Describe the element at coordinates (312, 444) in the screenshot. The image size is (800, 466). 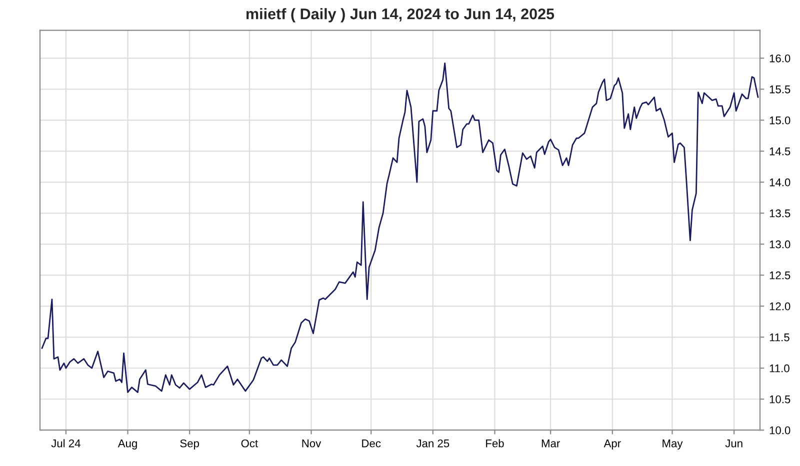
I see `x-tick-label: Nov` at that location.